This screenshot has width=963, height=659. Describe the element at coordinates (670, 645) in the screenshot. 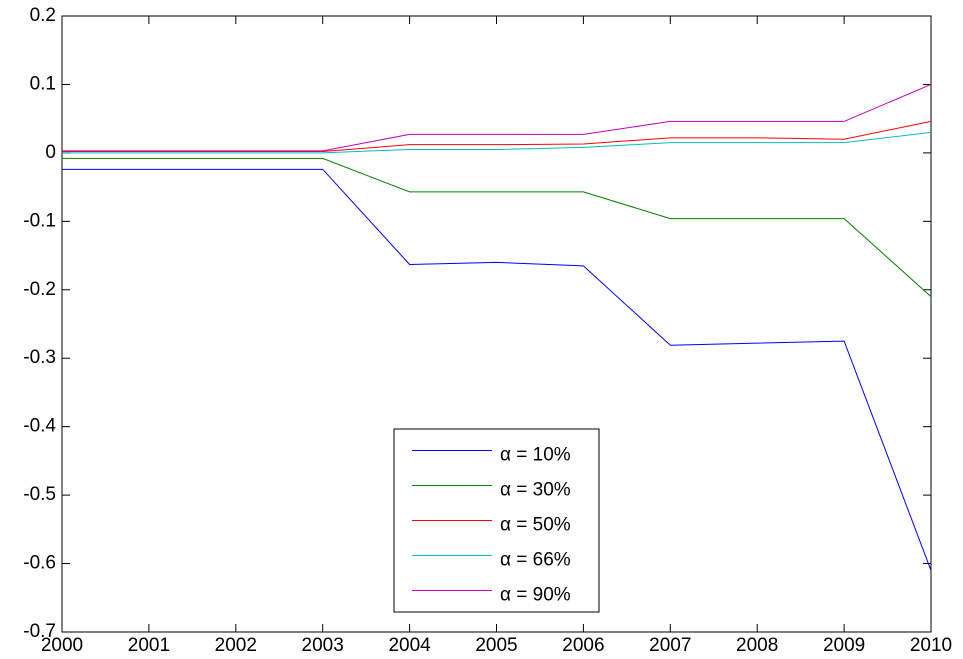

I see `x-tick-label: 2007` at that location.